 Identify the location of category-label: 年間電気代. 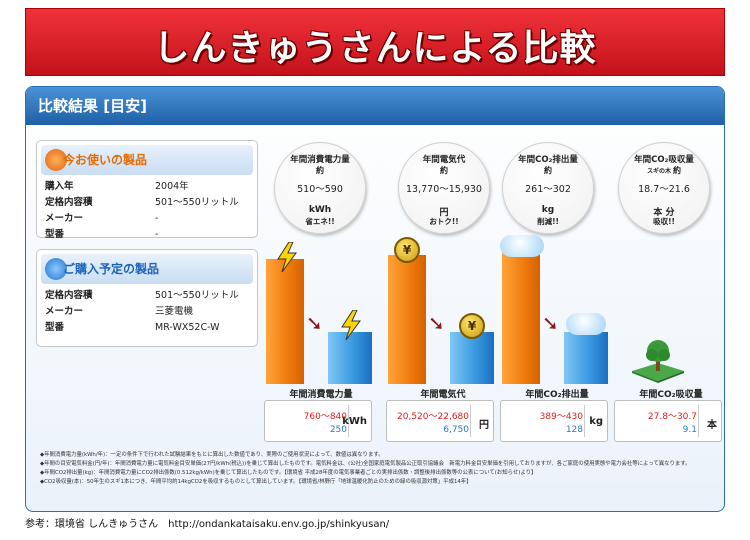
(443, 395).